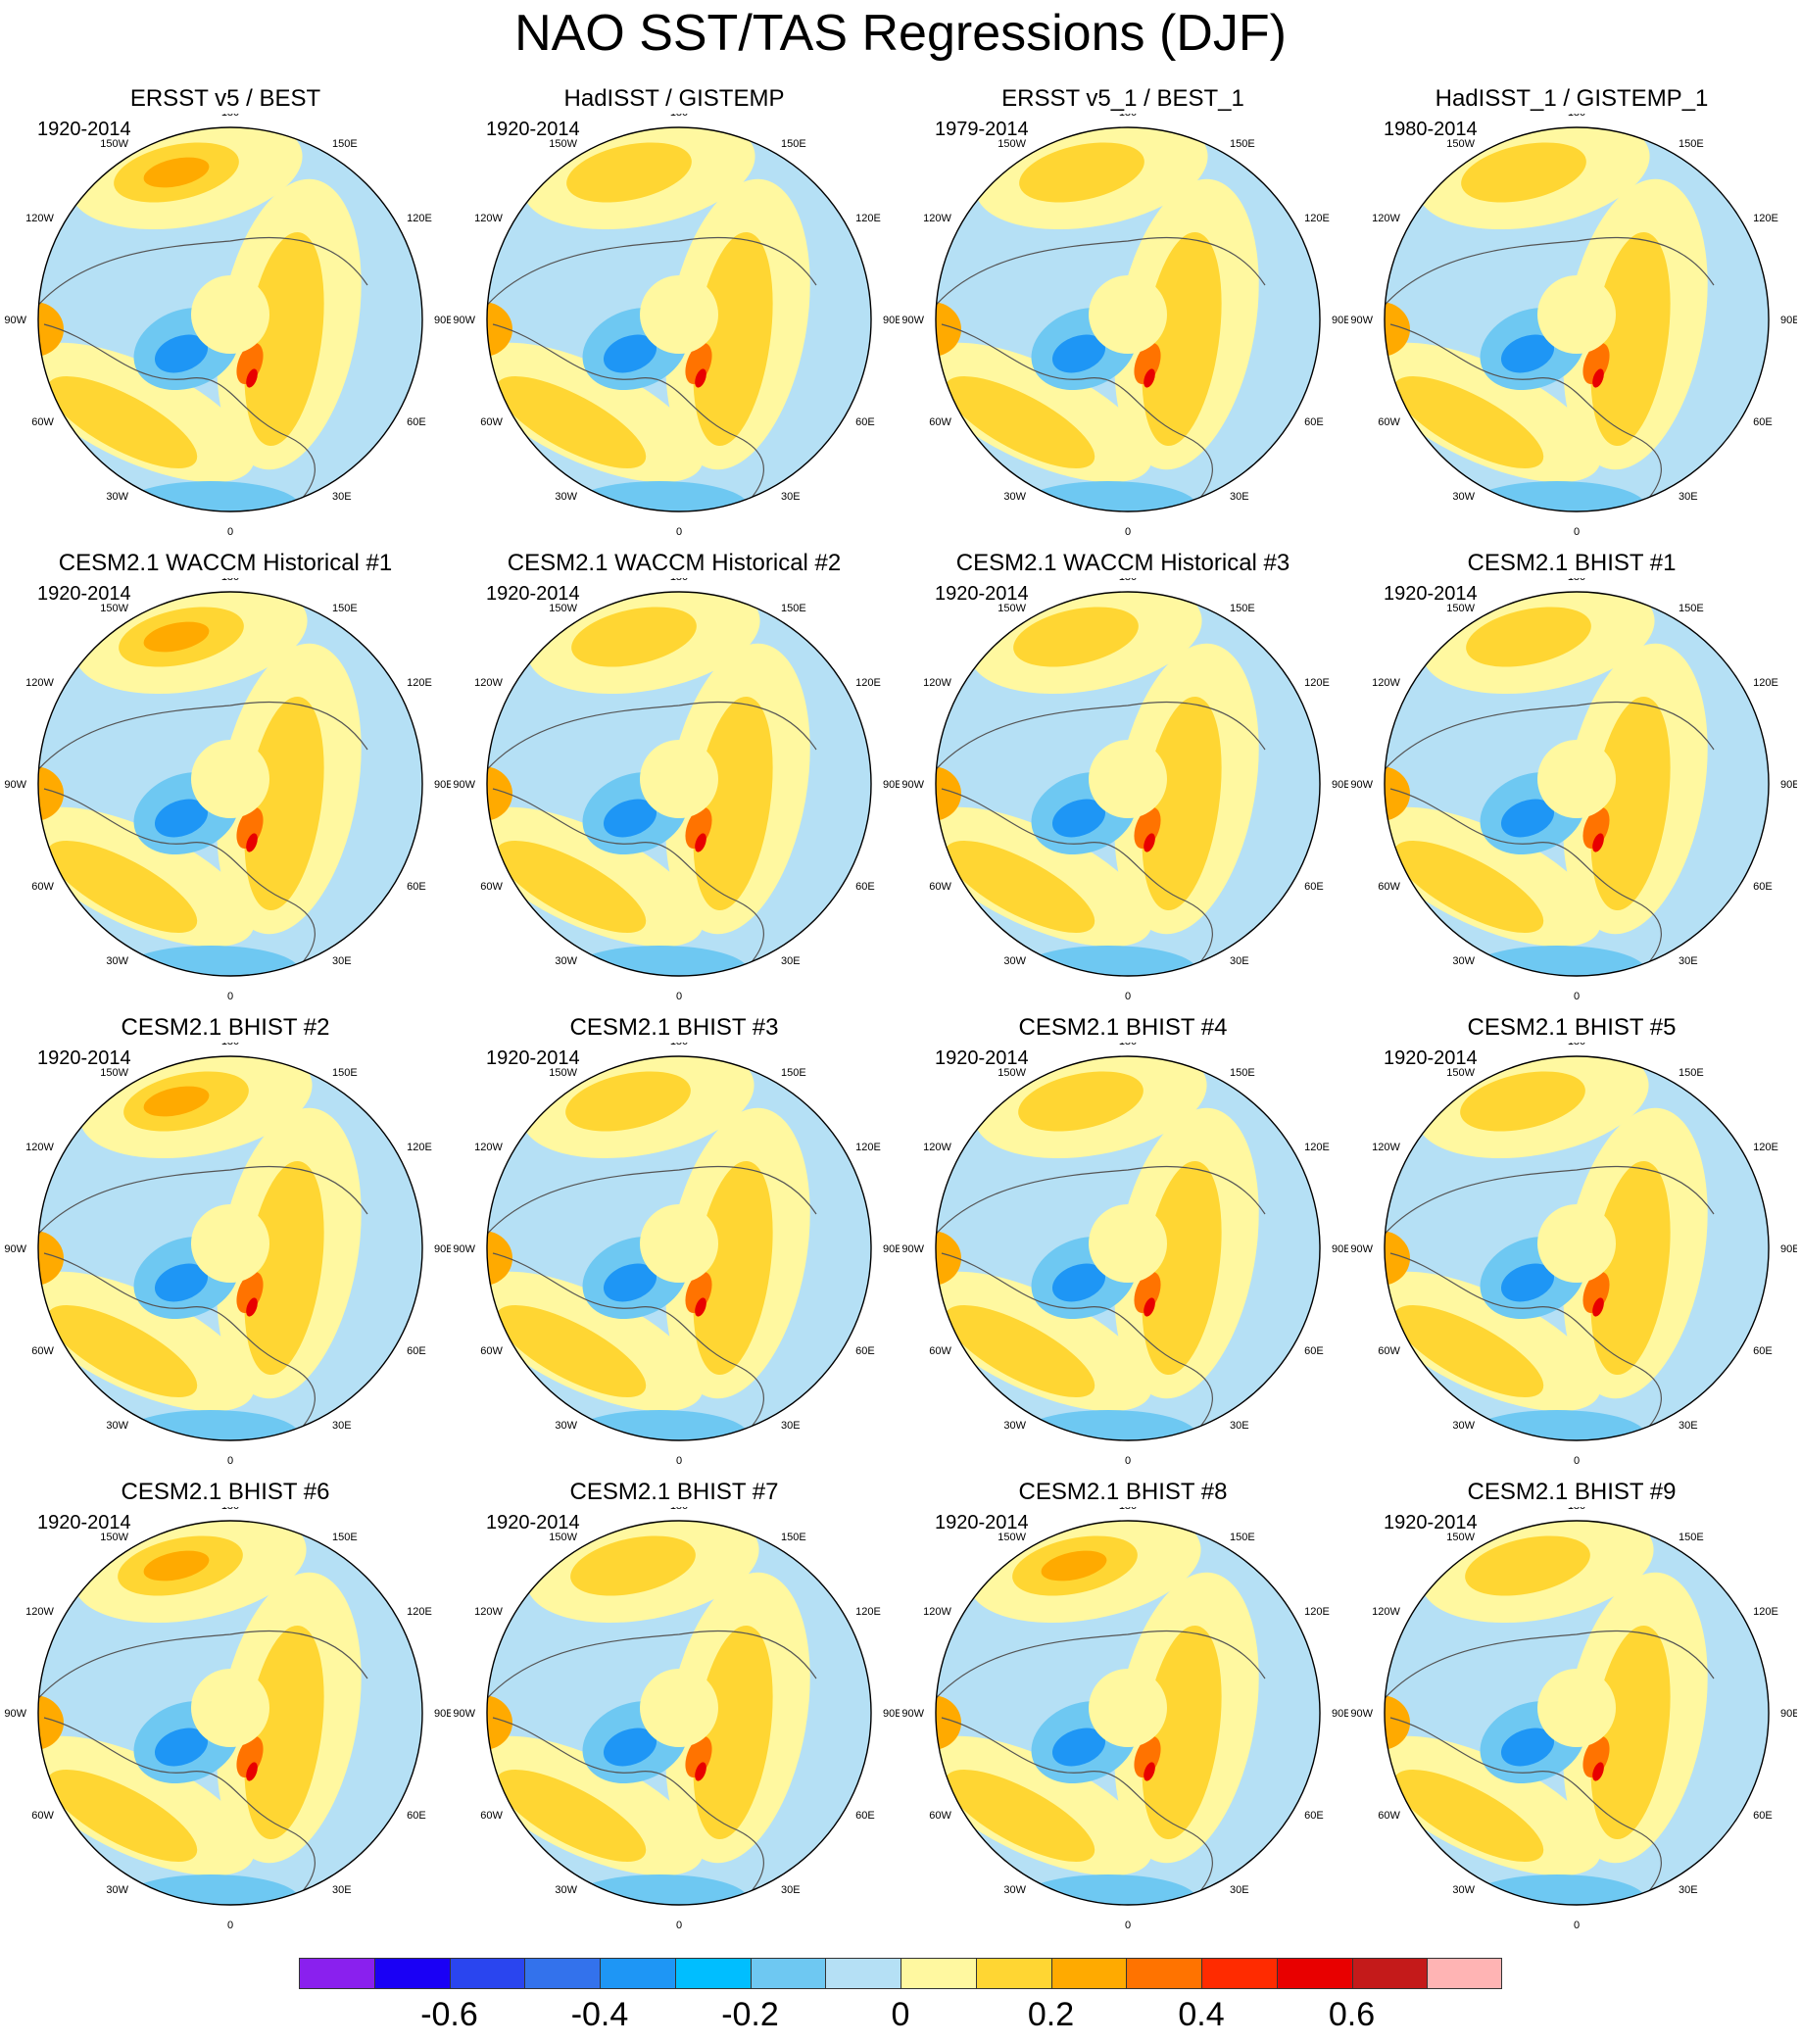 The height and width of the screenshot is (2044, 1801). I want to click on panel-title: ERSST v5_1 / BEST_1, so click(1122, 99).